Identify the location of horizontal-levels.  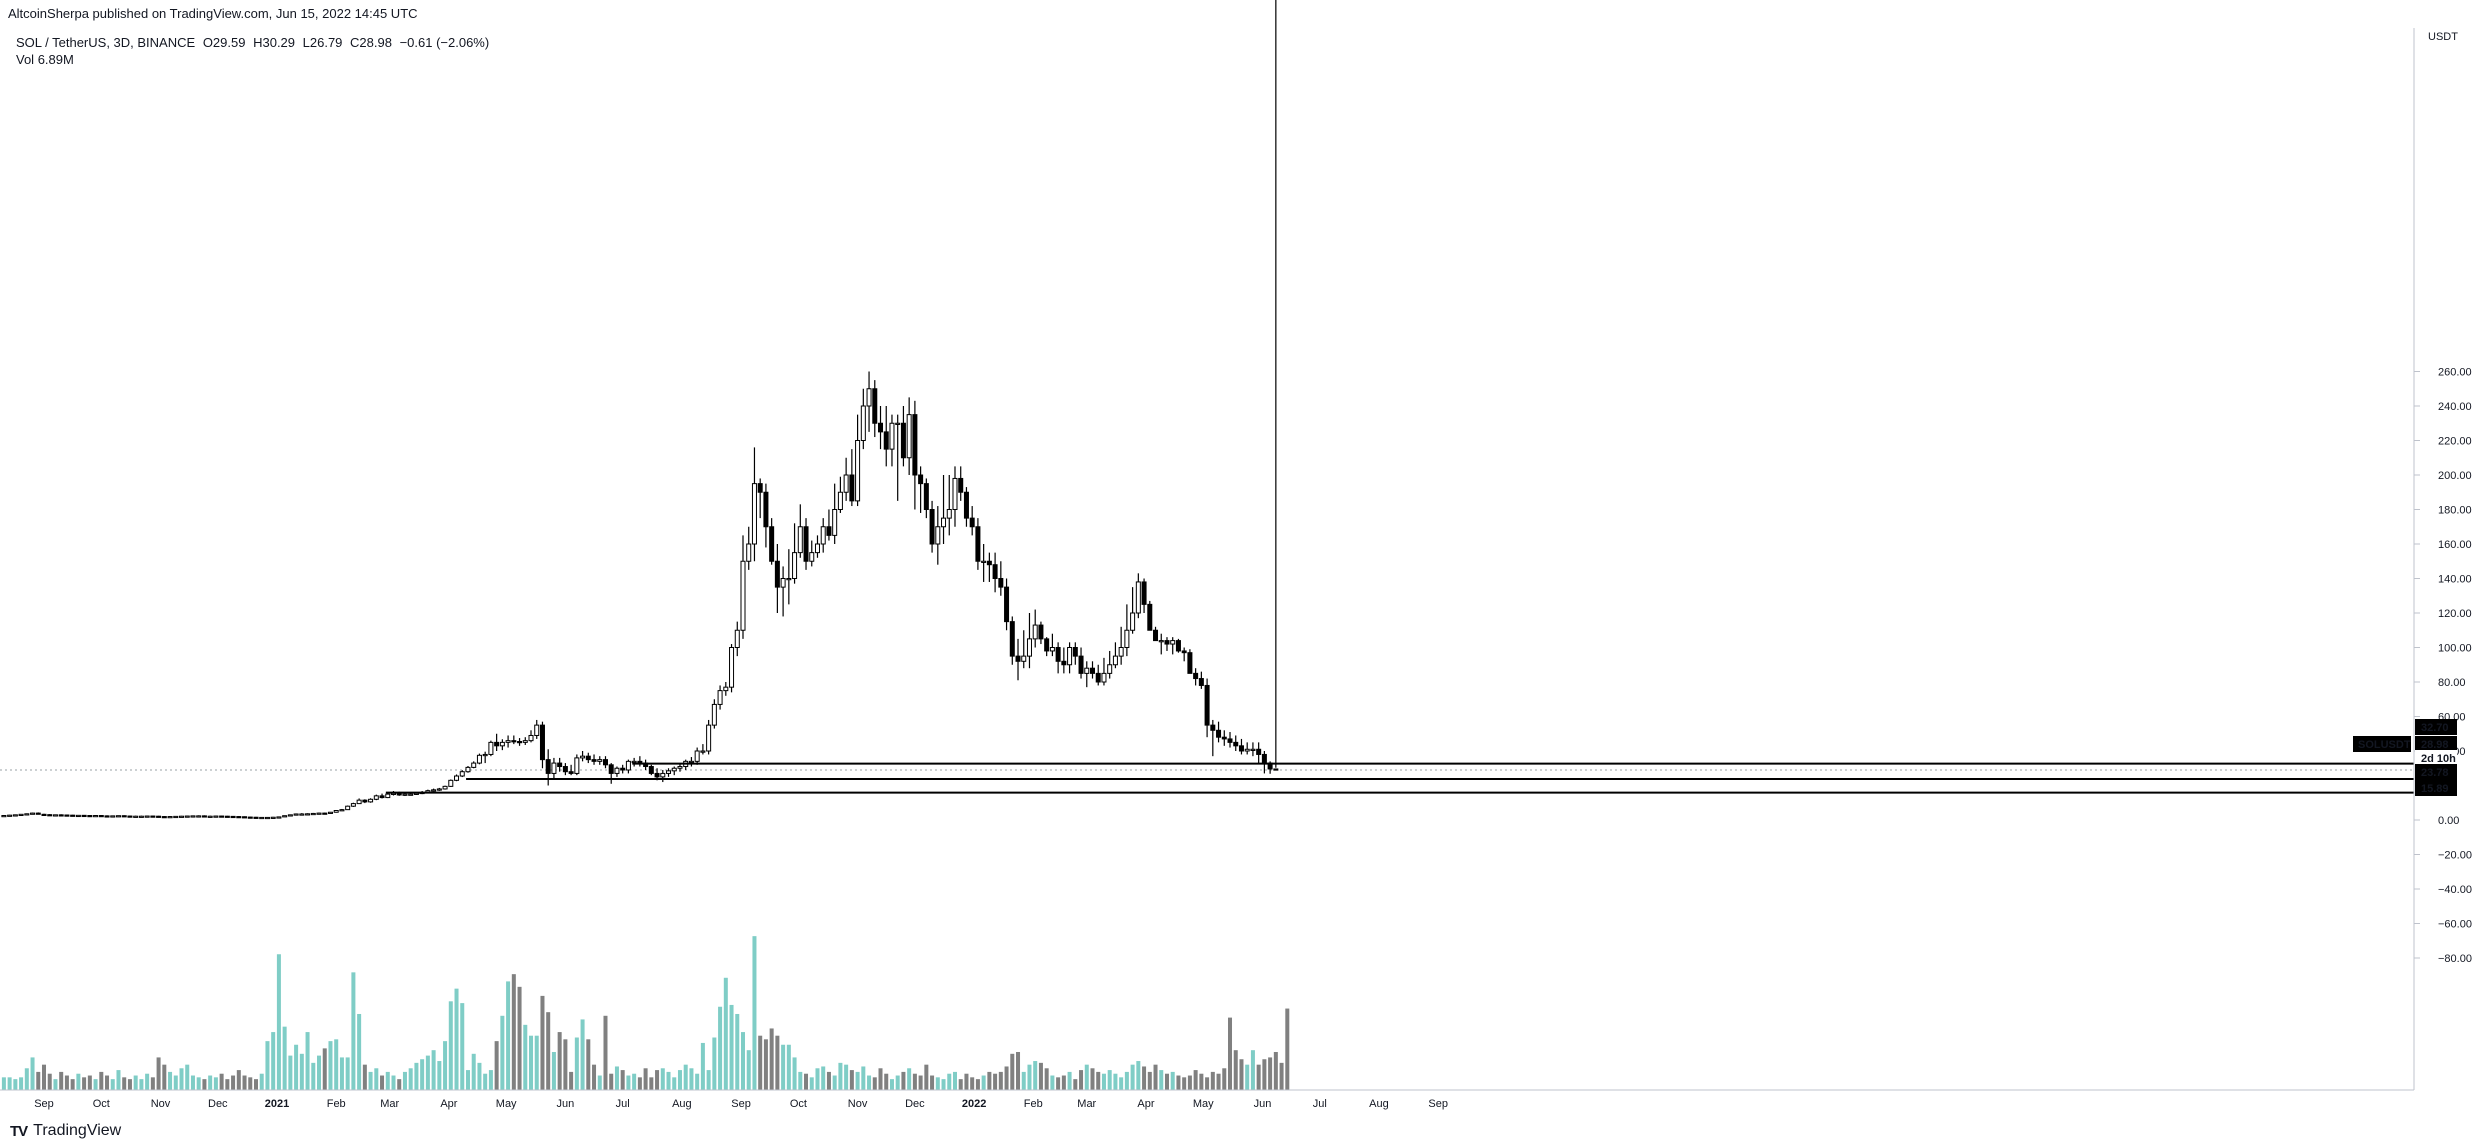
(1399, 778).